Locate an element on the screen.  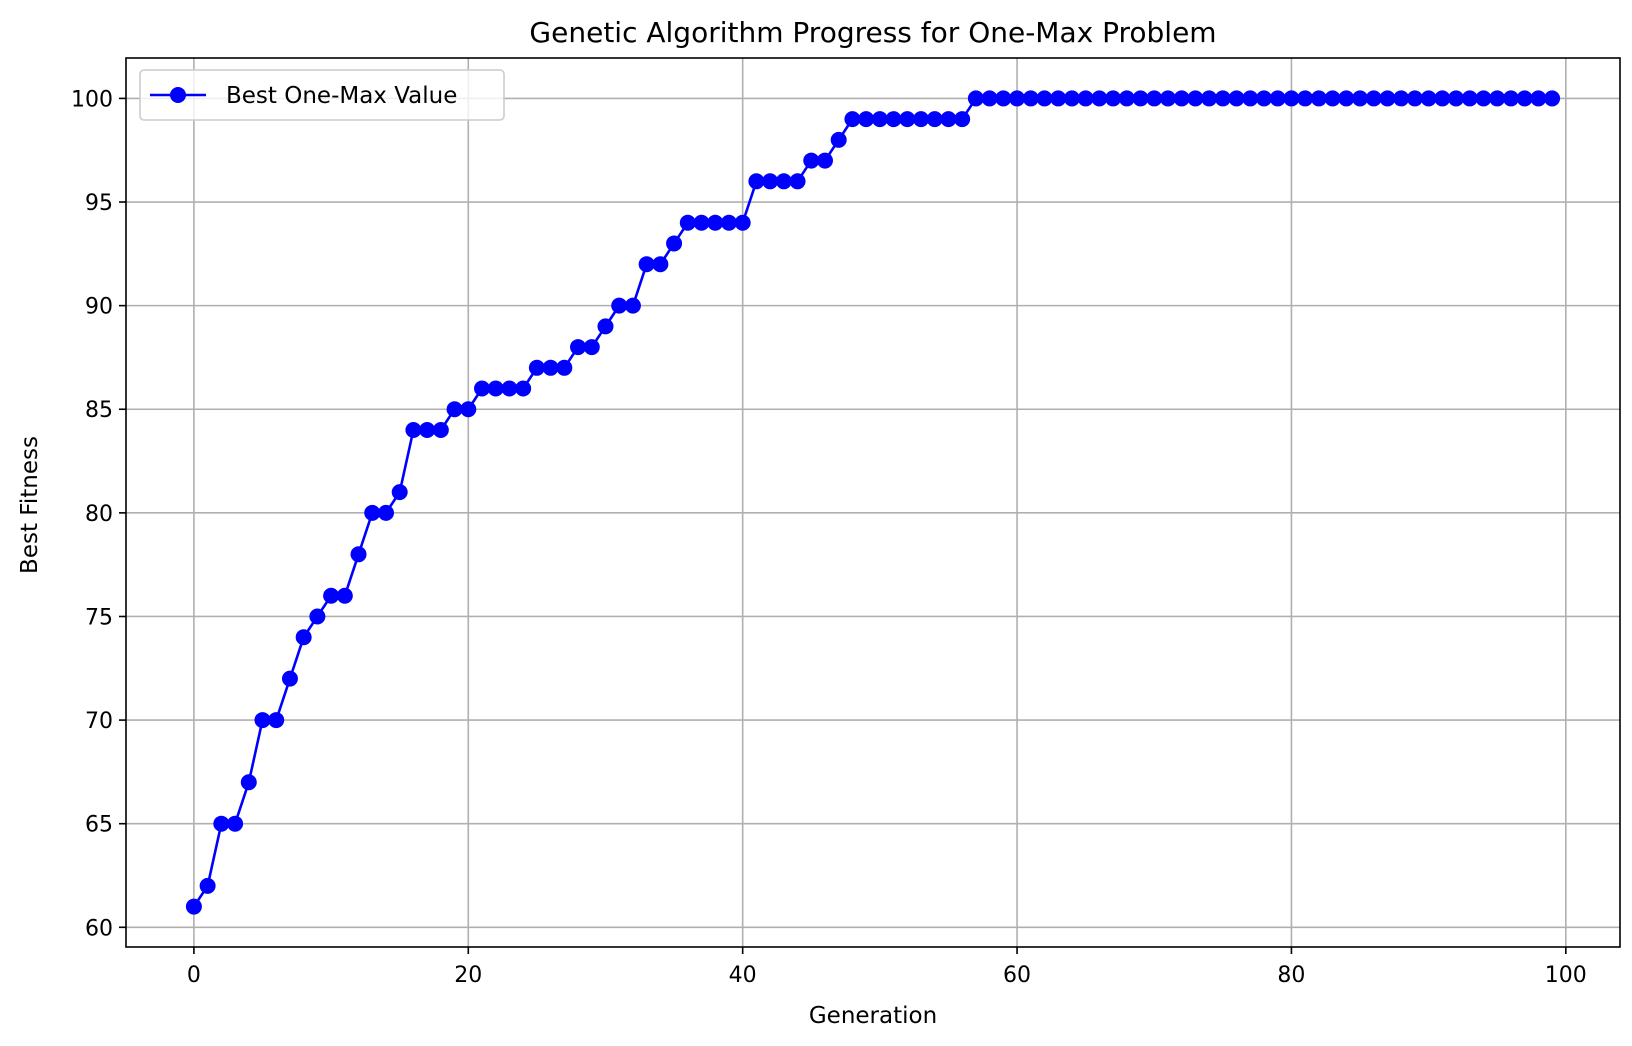
y-tick-label: 100 is located at coordinates (92, 99).